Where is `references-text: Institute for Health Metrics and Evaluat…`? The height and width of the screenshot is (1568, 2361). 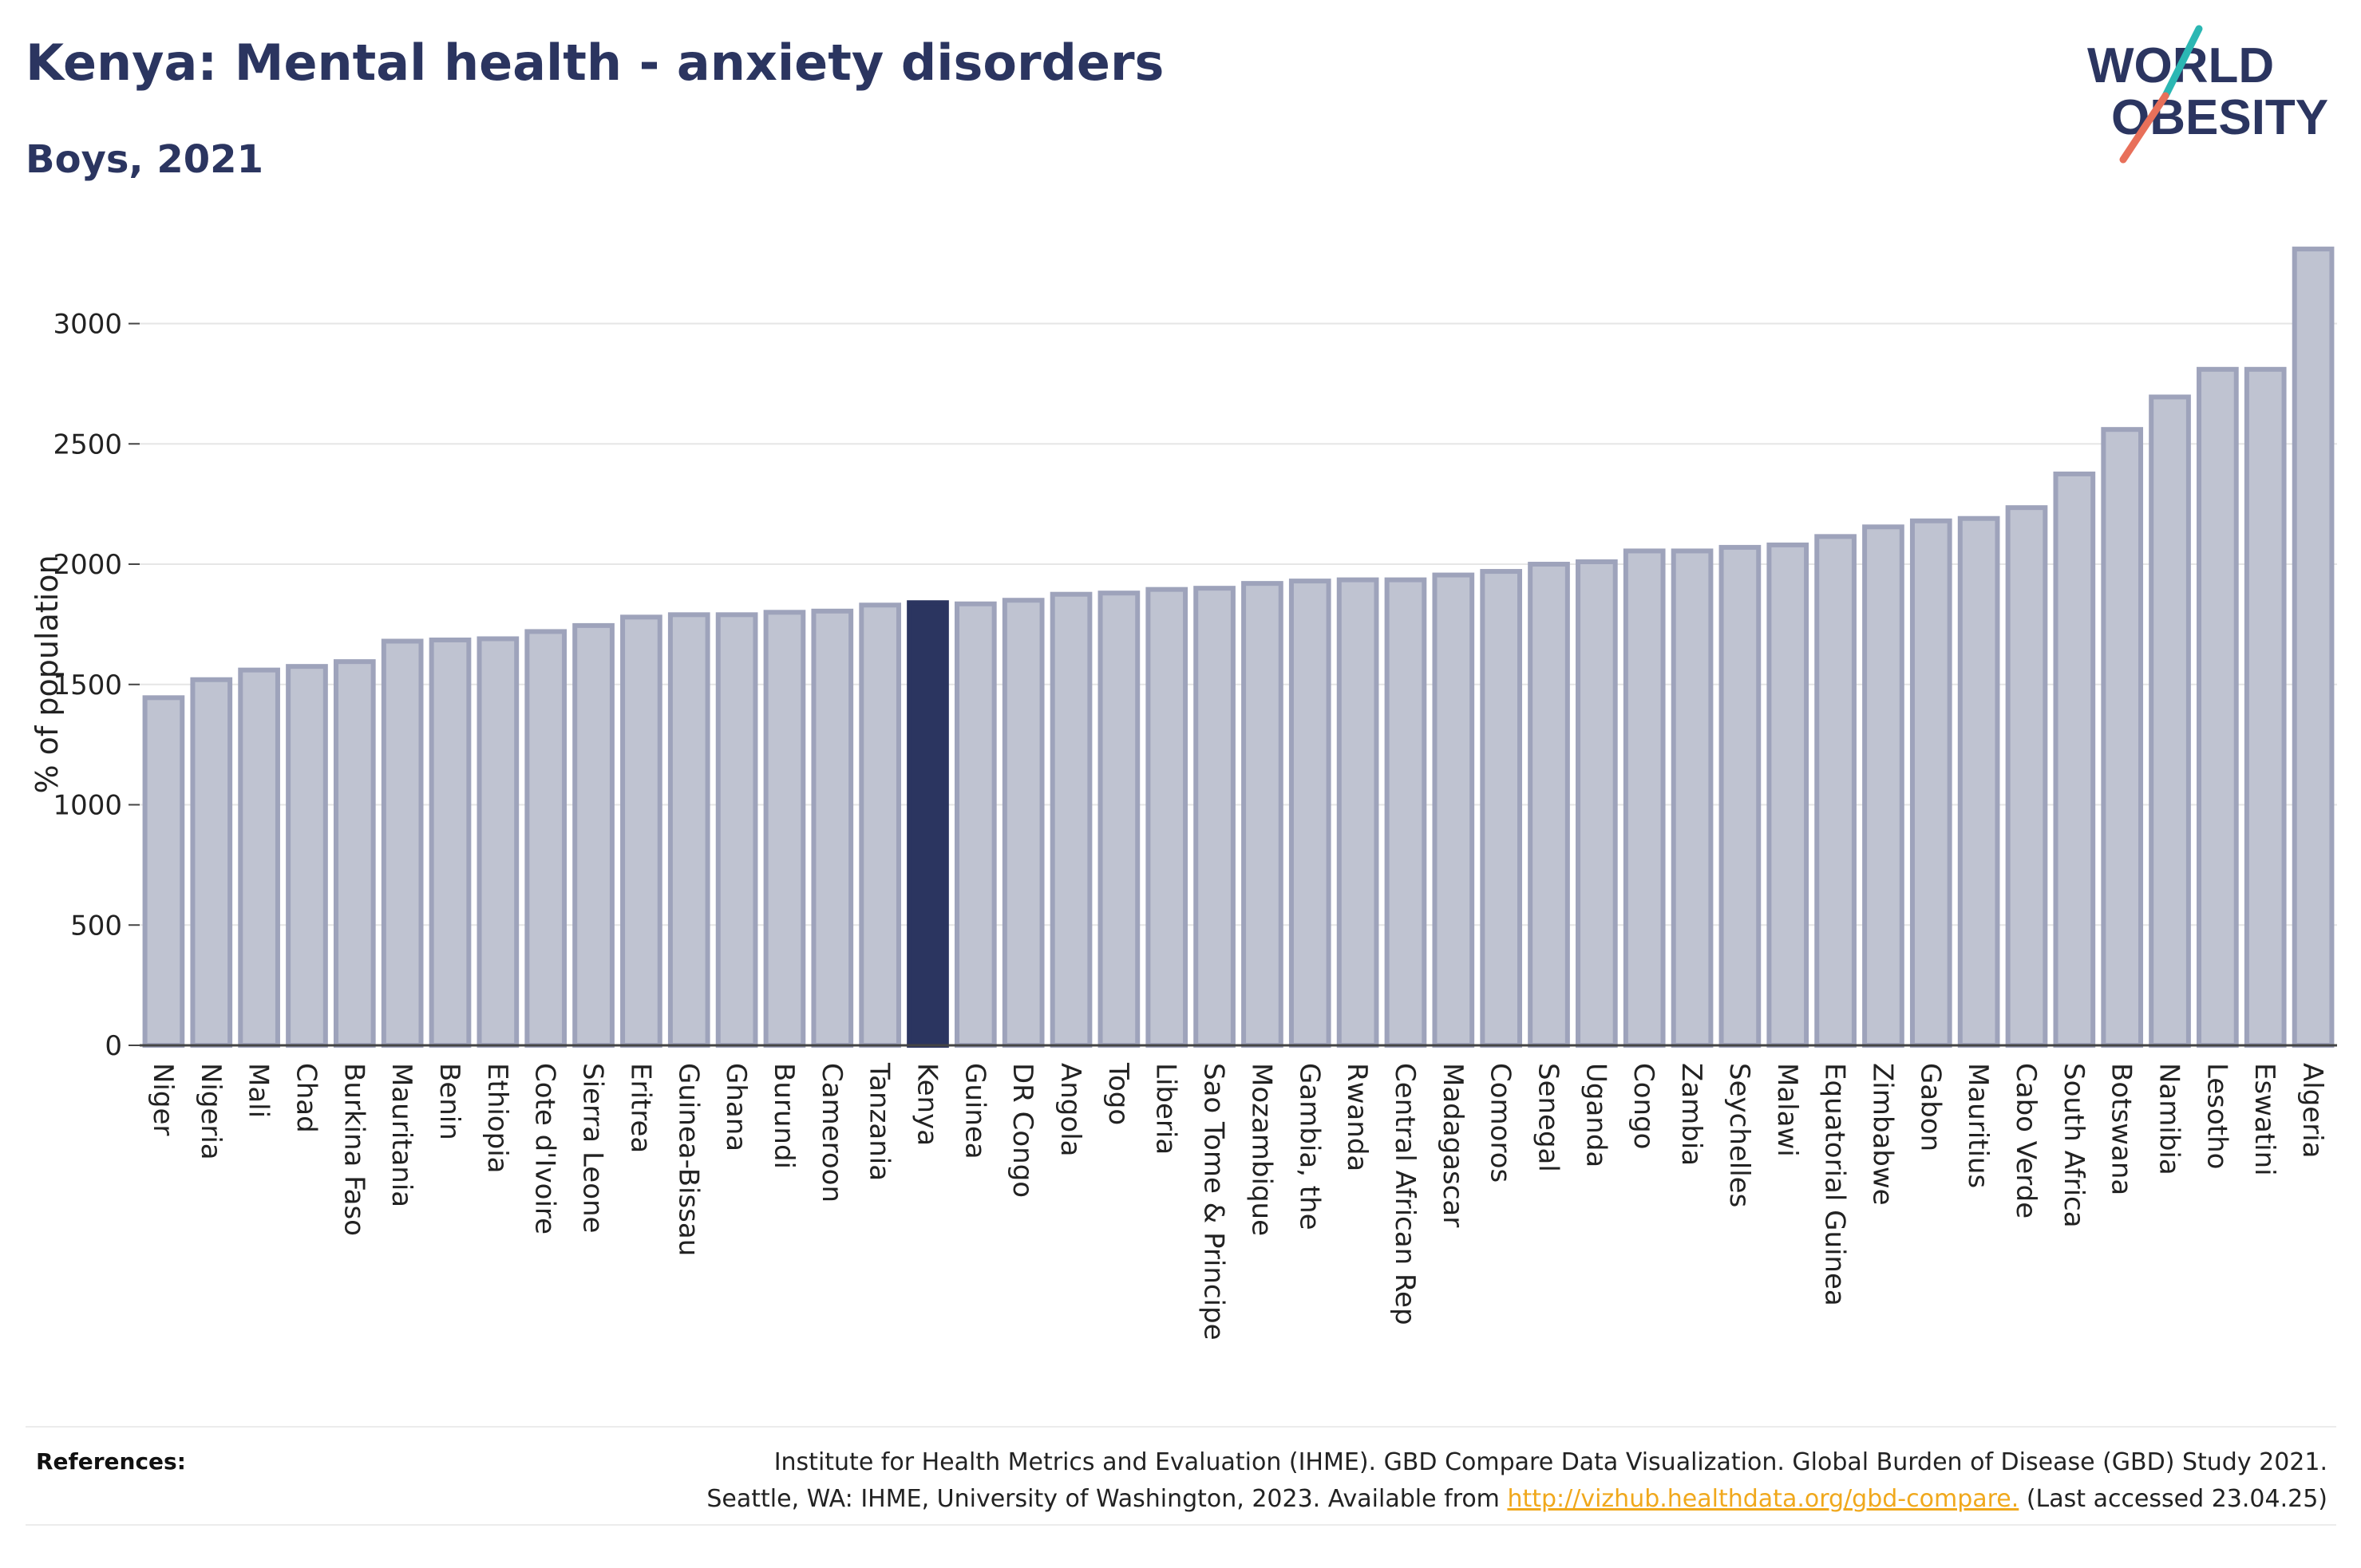 references-text: Institute for Health Metrics and Evaluat… is located at coordinates (1409, 1481).